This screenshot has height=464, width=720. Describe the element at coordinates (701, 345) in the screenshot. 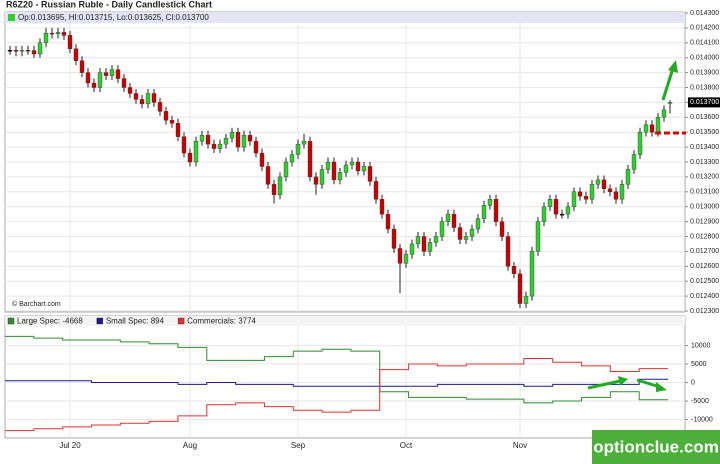

I see `y-tick-label: 10000` at that location.